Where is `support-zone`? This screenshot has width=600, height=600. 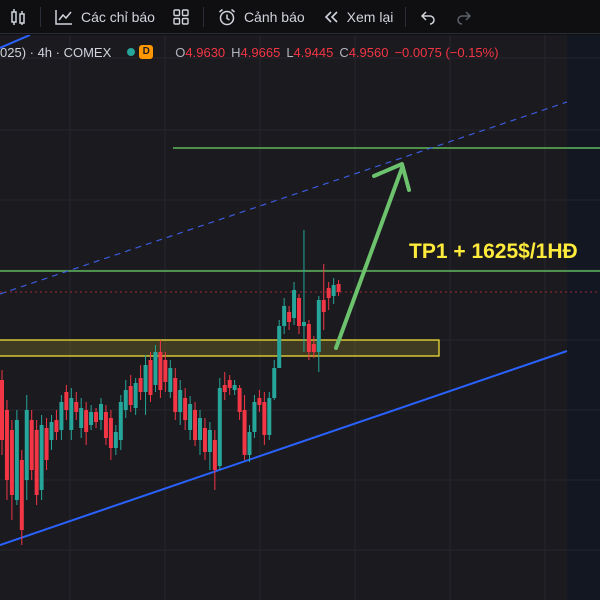
support-zone is located at coordinates (220, 348).